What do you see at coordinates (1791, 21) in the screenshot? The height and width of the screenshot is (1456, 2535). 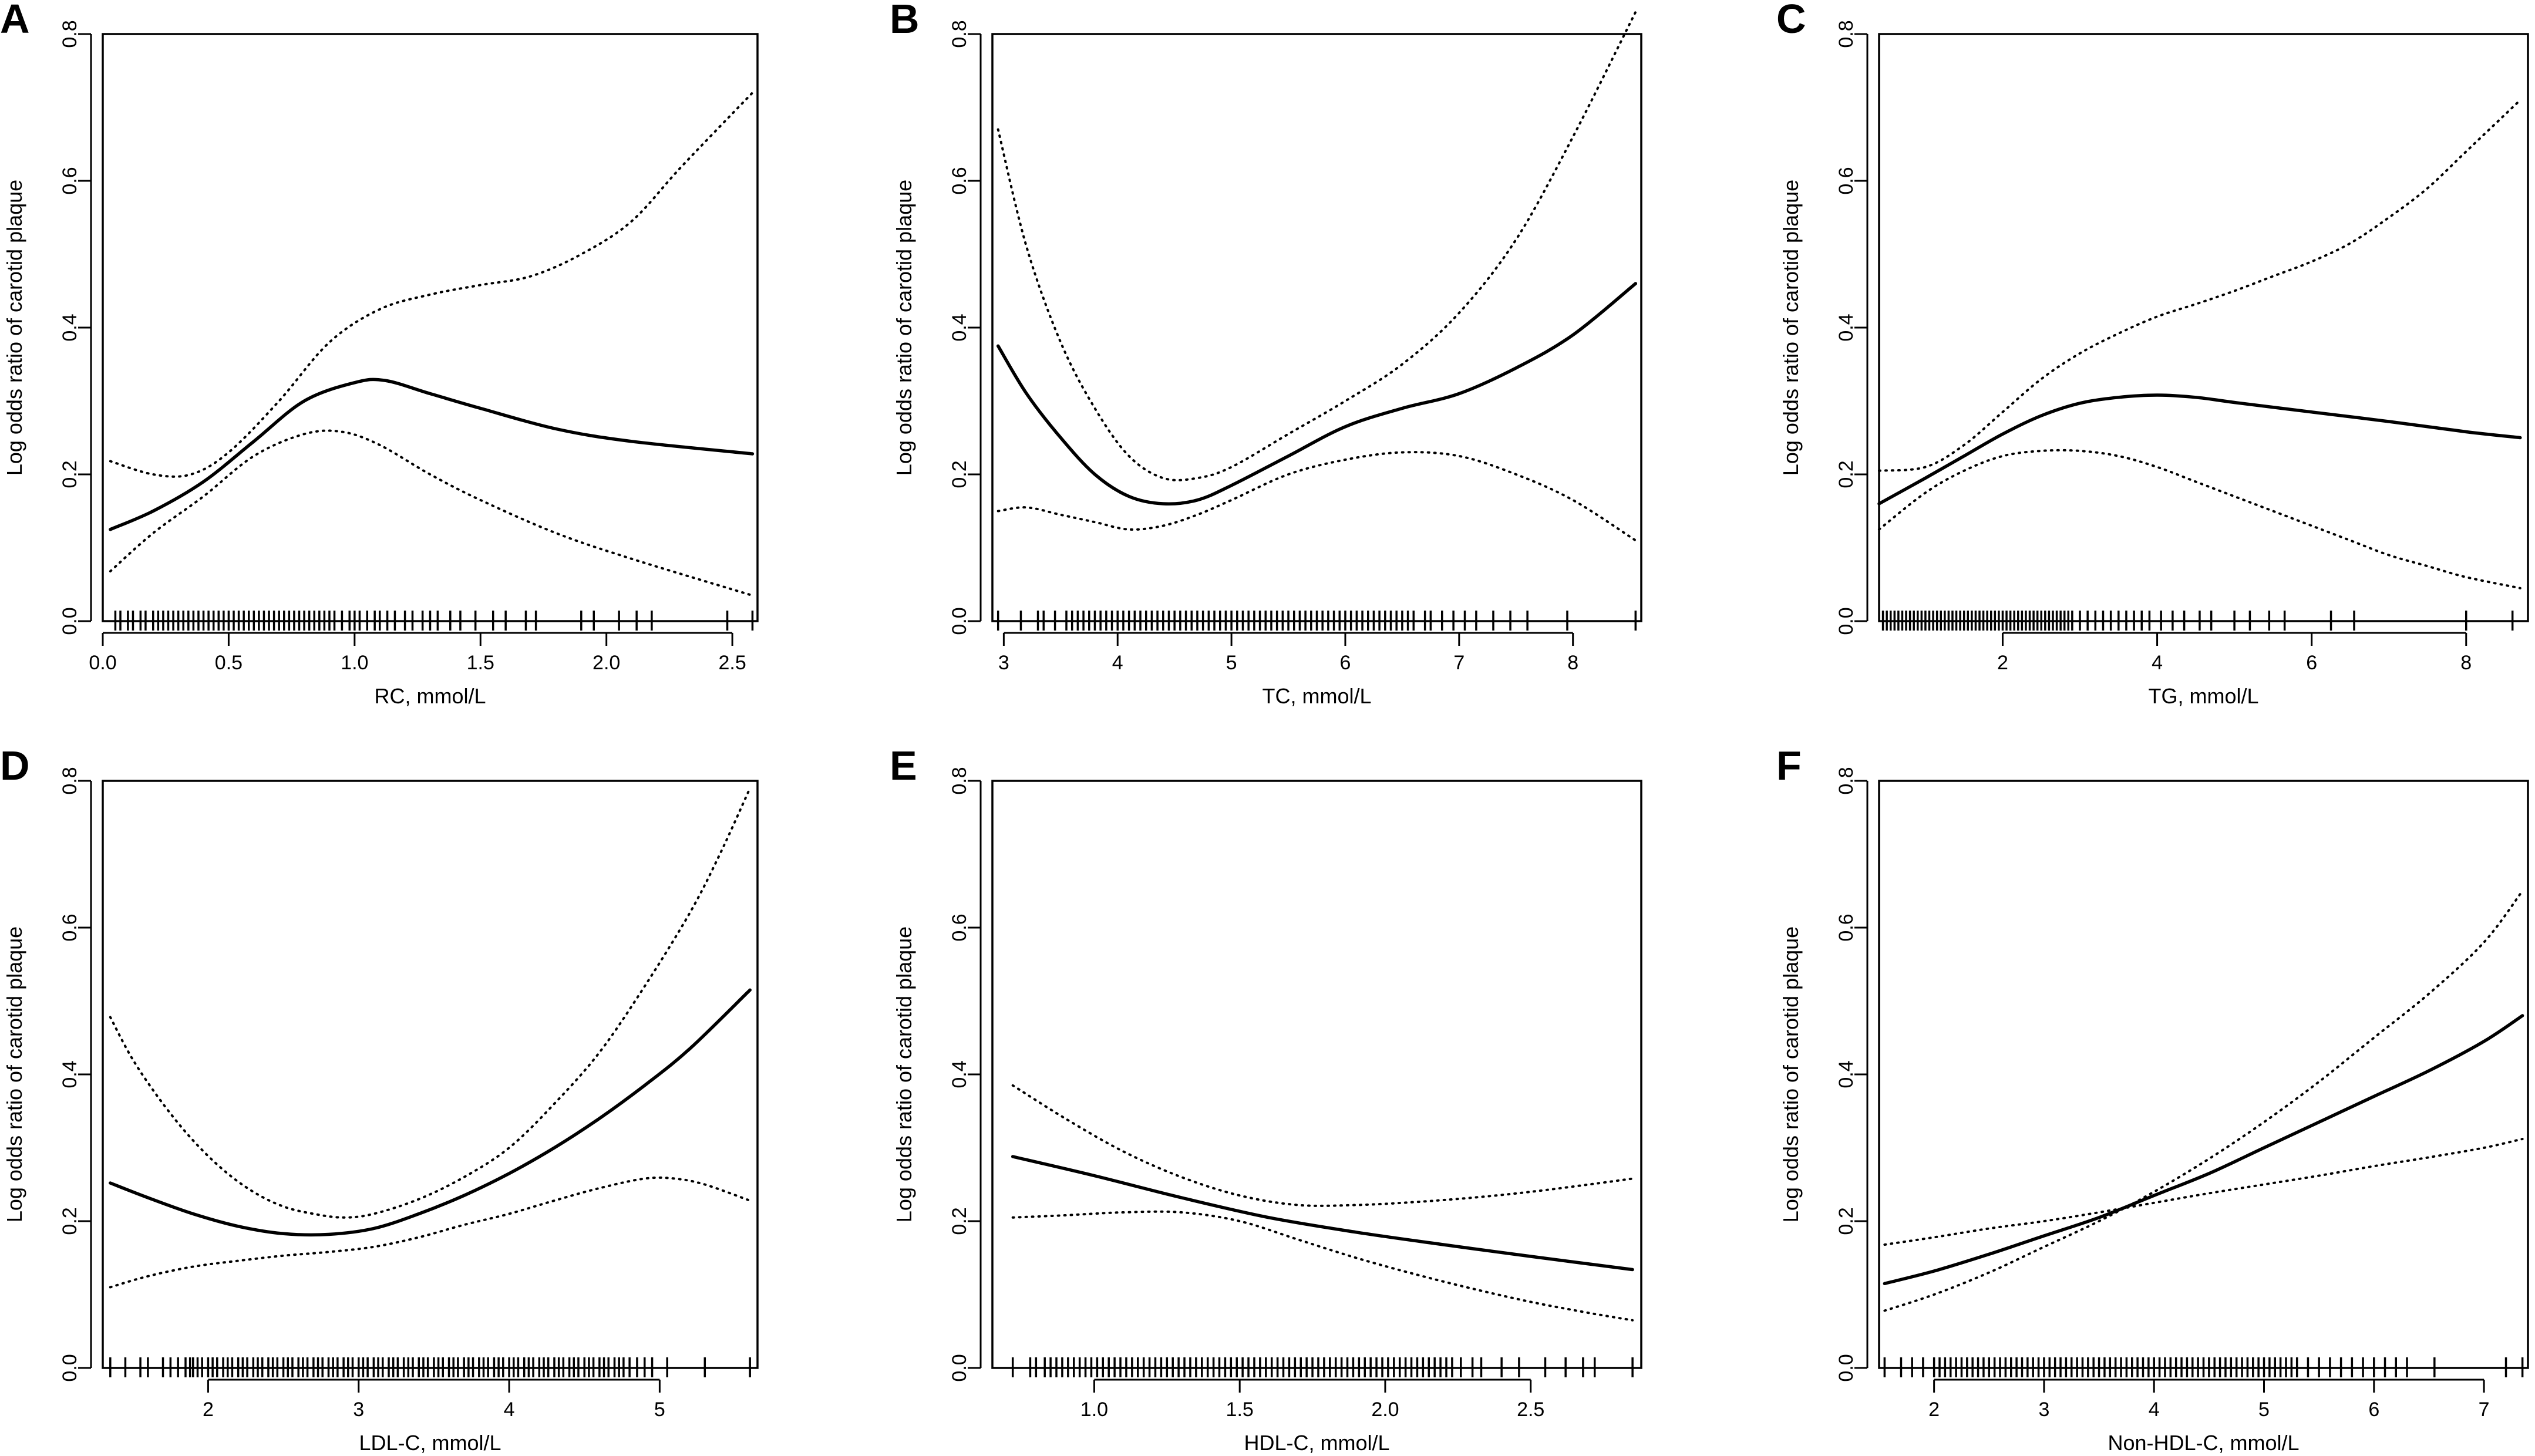 I see `panel-letter: C` at bounding box center [1791, 21].